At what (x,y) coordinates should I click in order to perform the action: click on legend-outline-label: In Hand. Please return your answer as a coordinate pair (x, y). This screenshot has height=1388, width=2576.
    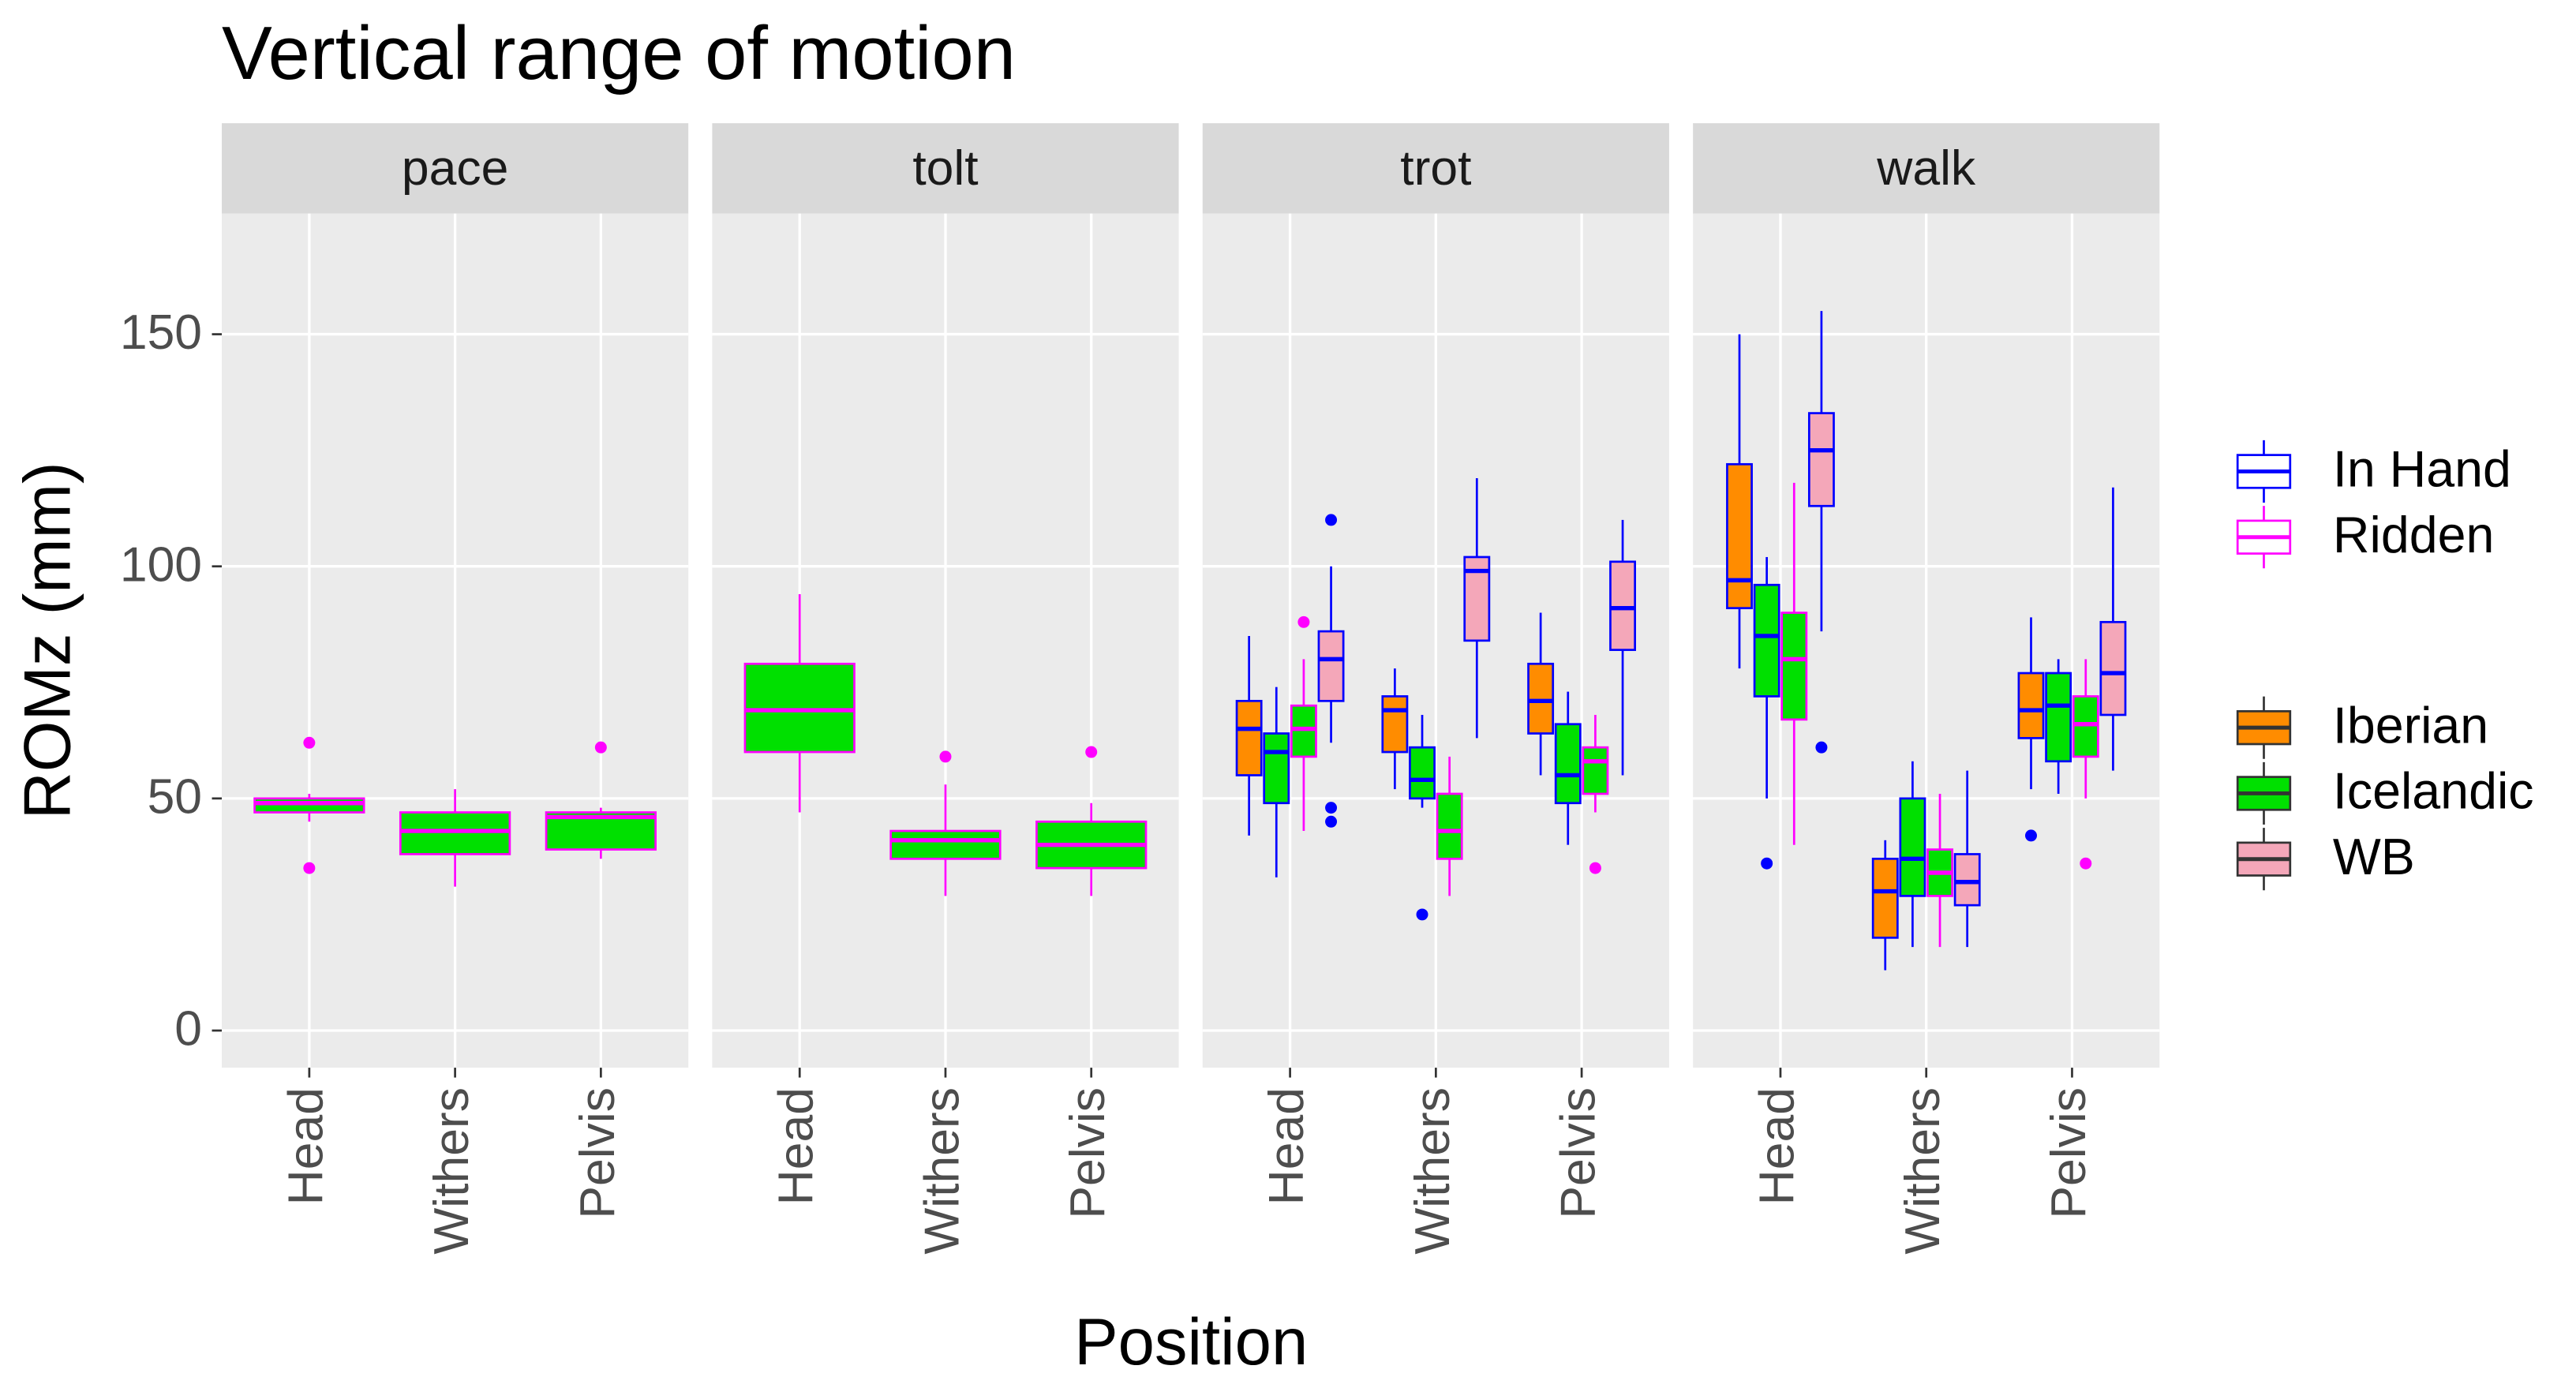
    Looking at the image, I should click on (2422, 469).